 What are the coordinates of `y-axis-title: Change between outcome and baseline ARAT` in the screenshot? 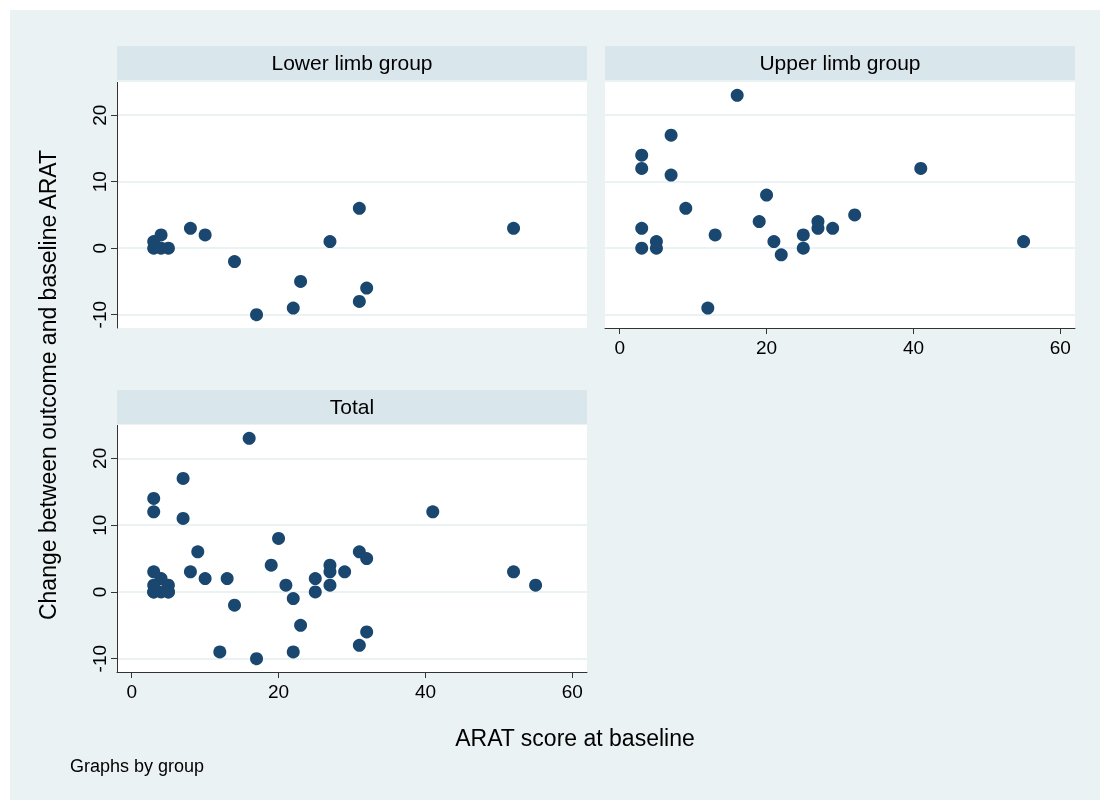 It's located at (48, 385).